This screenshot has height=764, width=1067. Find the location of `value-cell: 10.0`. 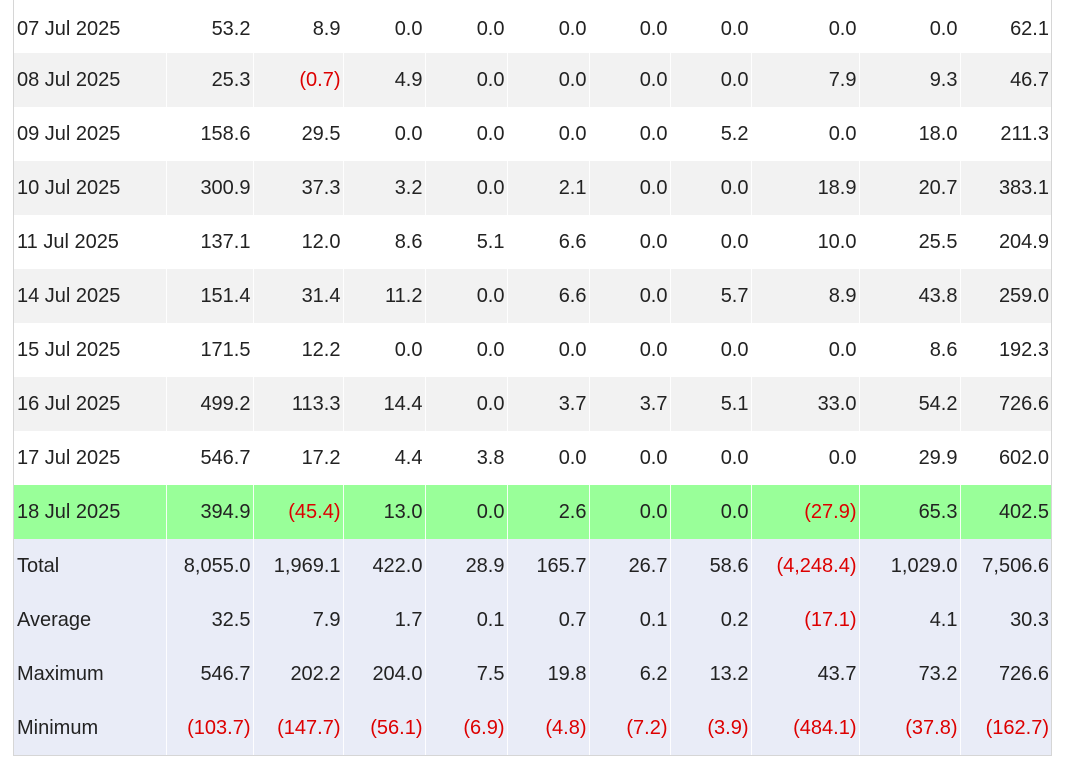

value-cell: 10.0 is located at coordinates (805, 242).